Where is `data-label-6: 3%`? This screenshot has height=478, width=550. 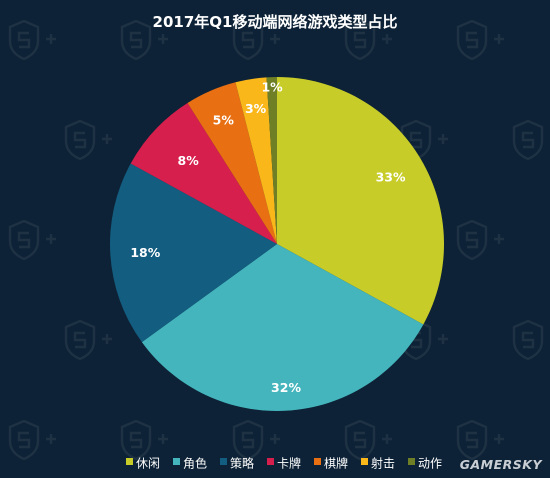 data-label-6: 3% is located at coordinates (256, 108).